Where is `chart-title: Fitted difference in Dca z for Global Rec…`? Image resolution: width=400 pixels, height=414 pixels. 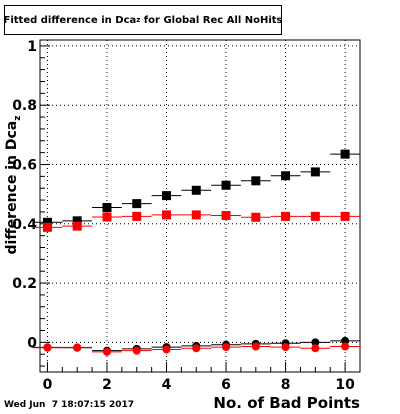 chart-title: Fitted difference in Dca z for Global Rec… is located at coordinates (143, 20).